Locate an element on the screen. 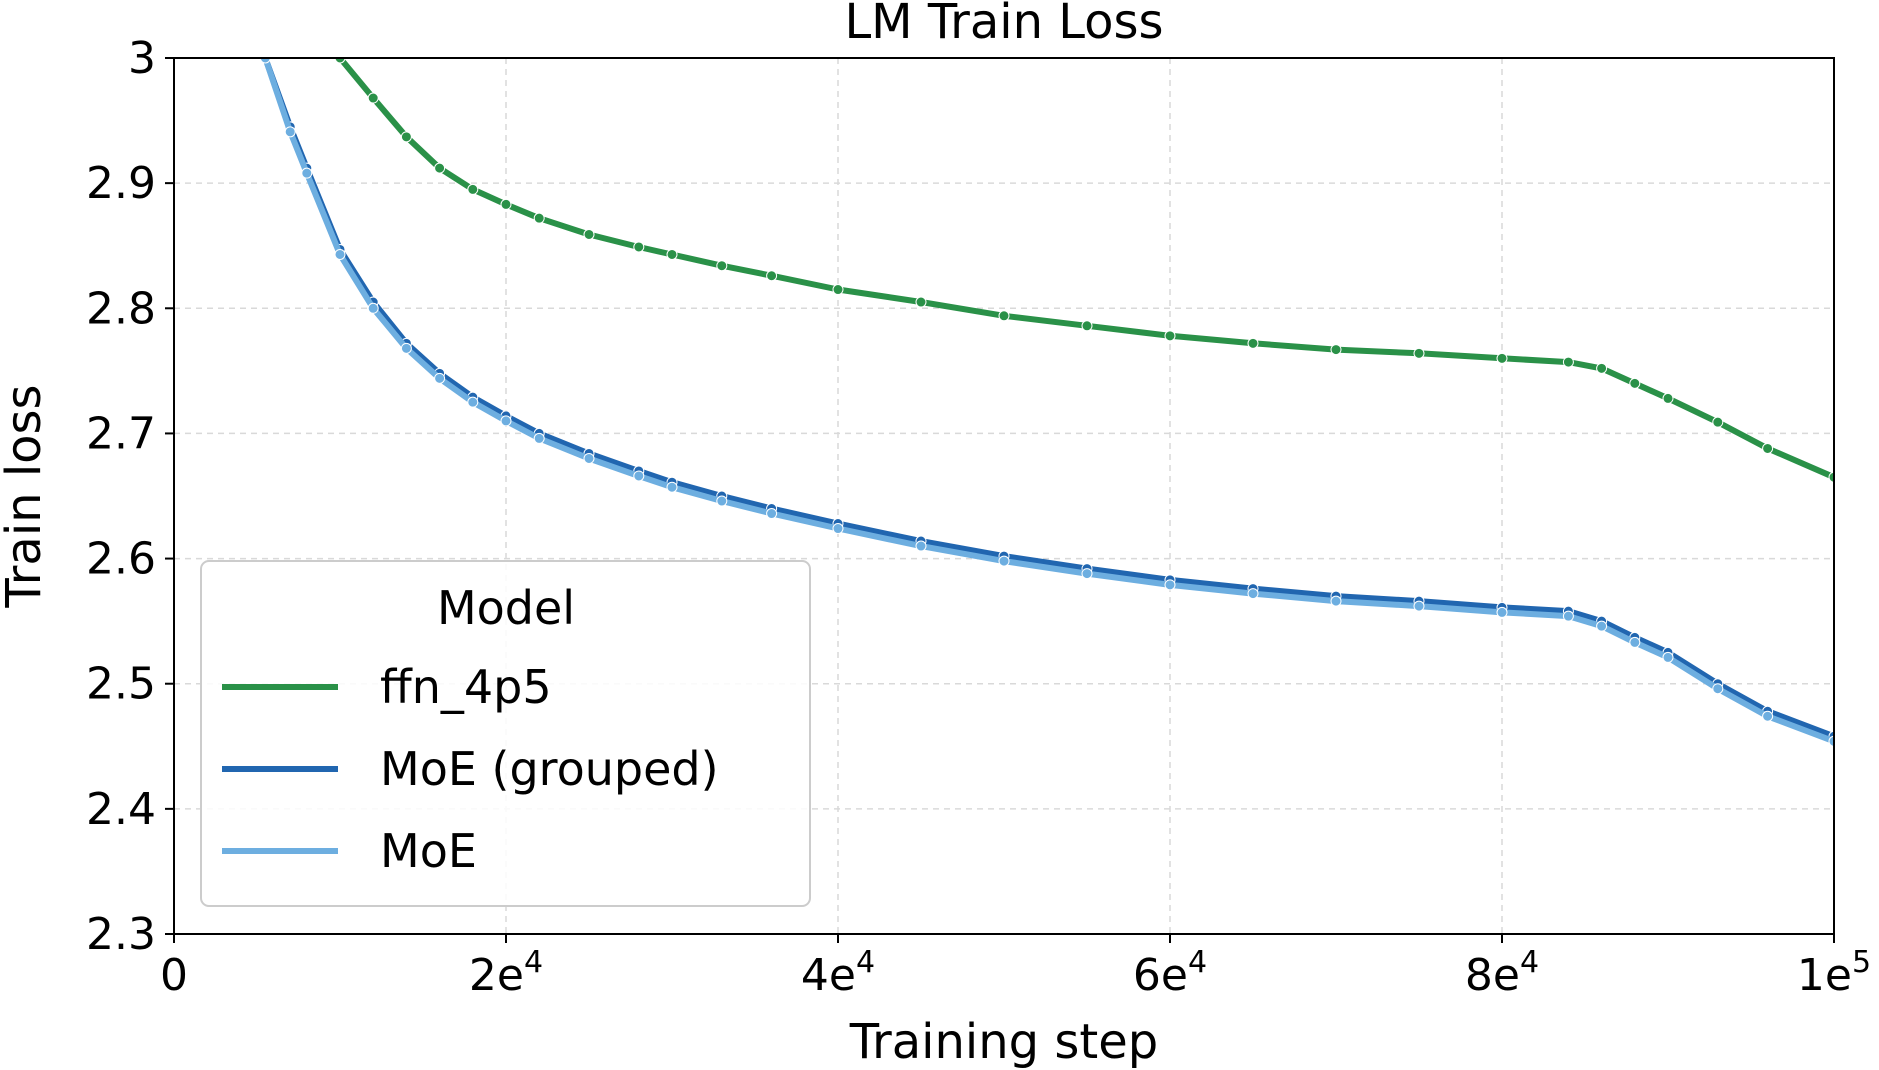  x-tick-label: 1e5 is located at coordinates (1834, 973).